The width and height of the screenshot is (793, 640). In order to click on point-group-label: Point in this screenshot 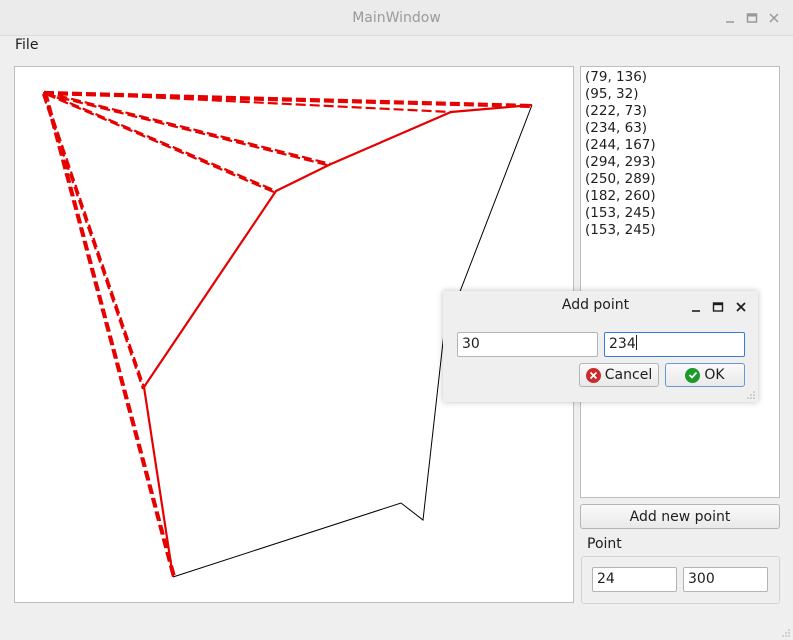, I will do `click(604, 544)`.